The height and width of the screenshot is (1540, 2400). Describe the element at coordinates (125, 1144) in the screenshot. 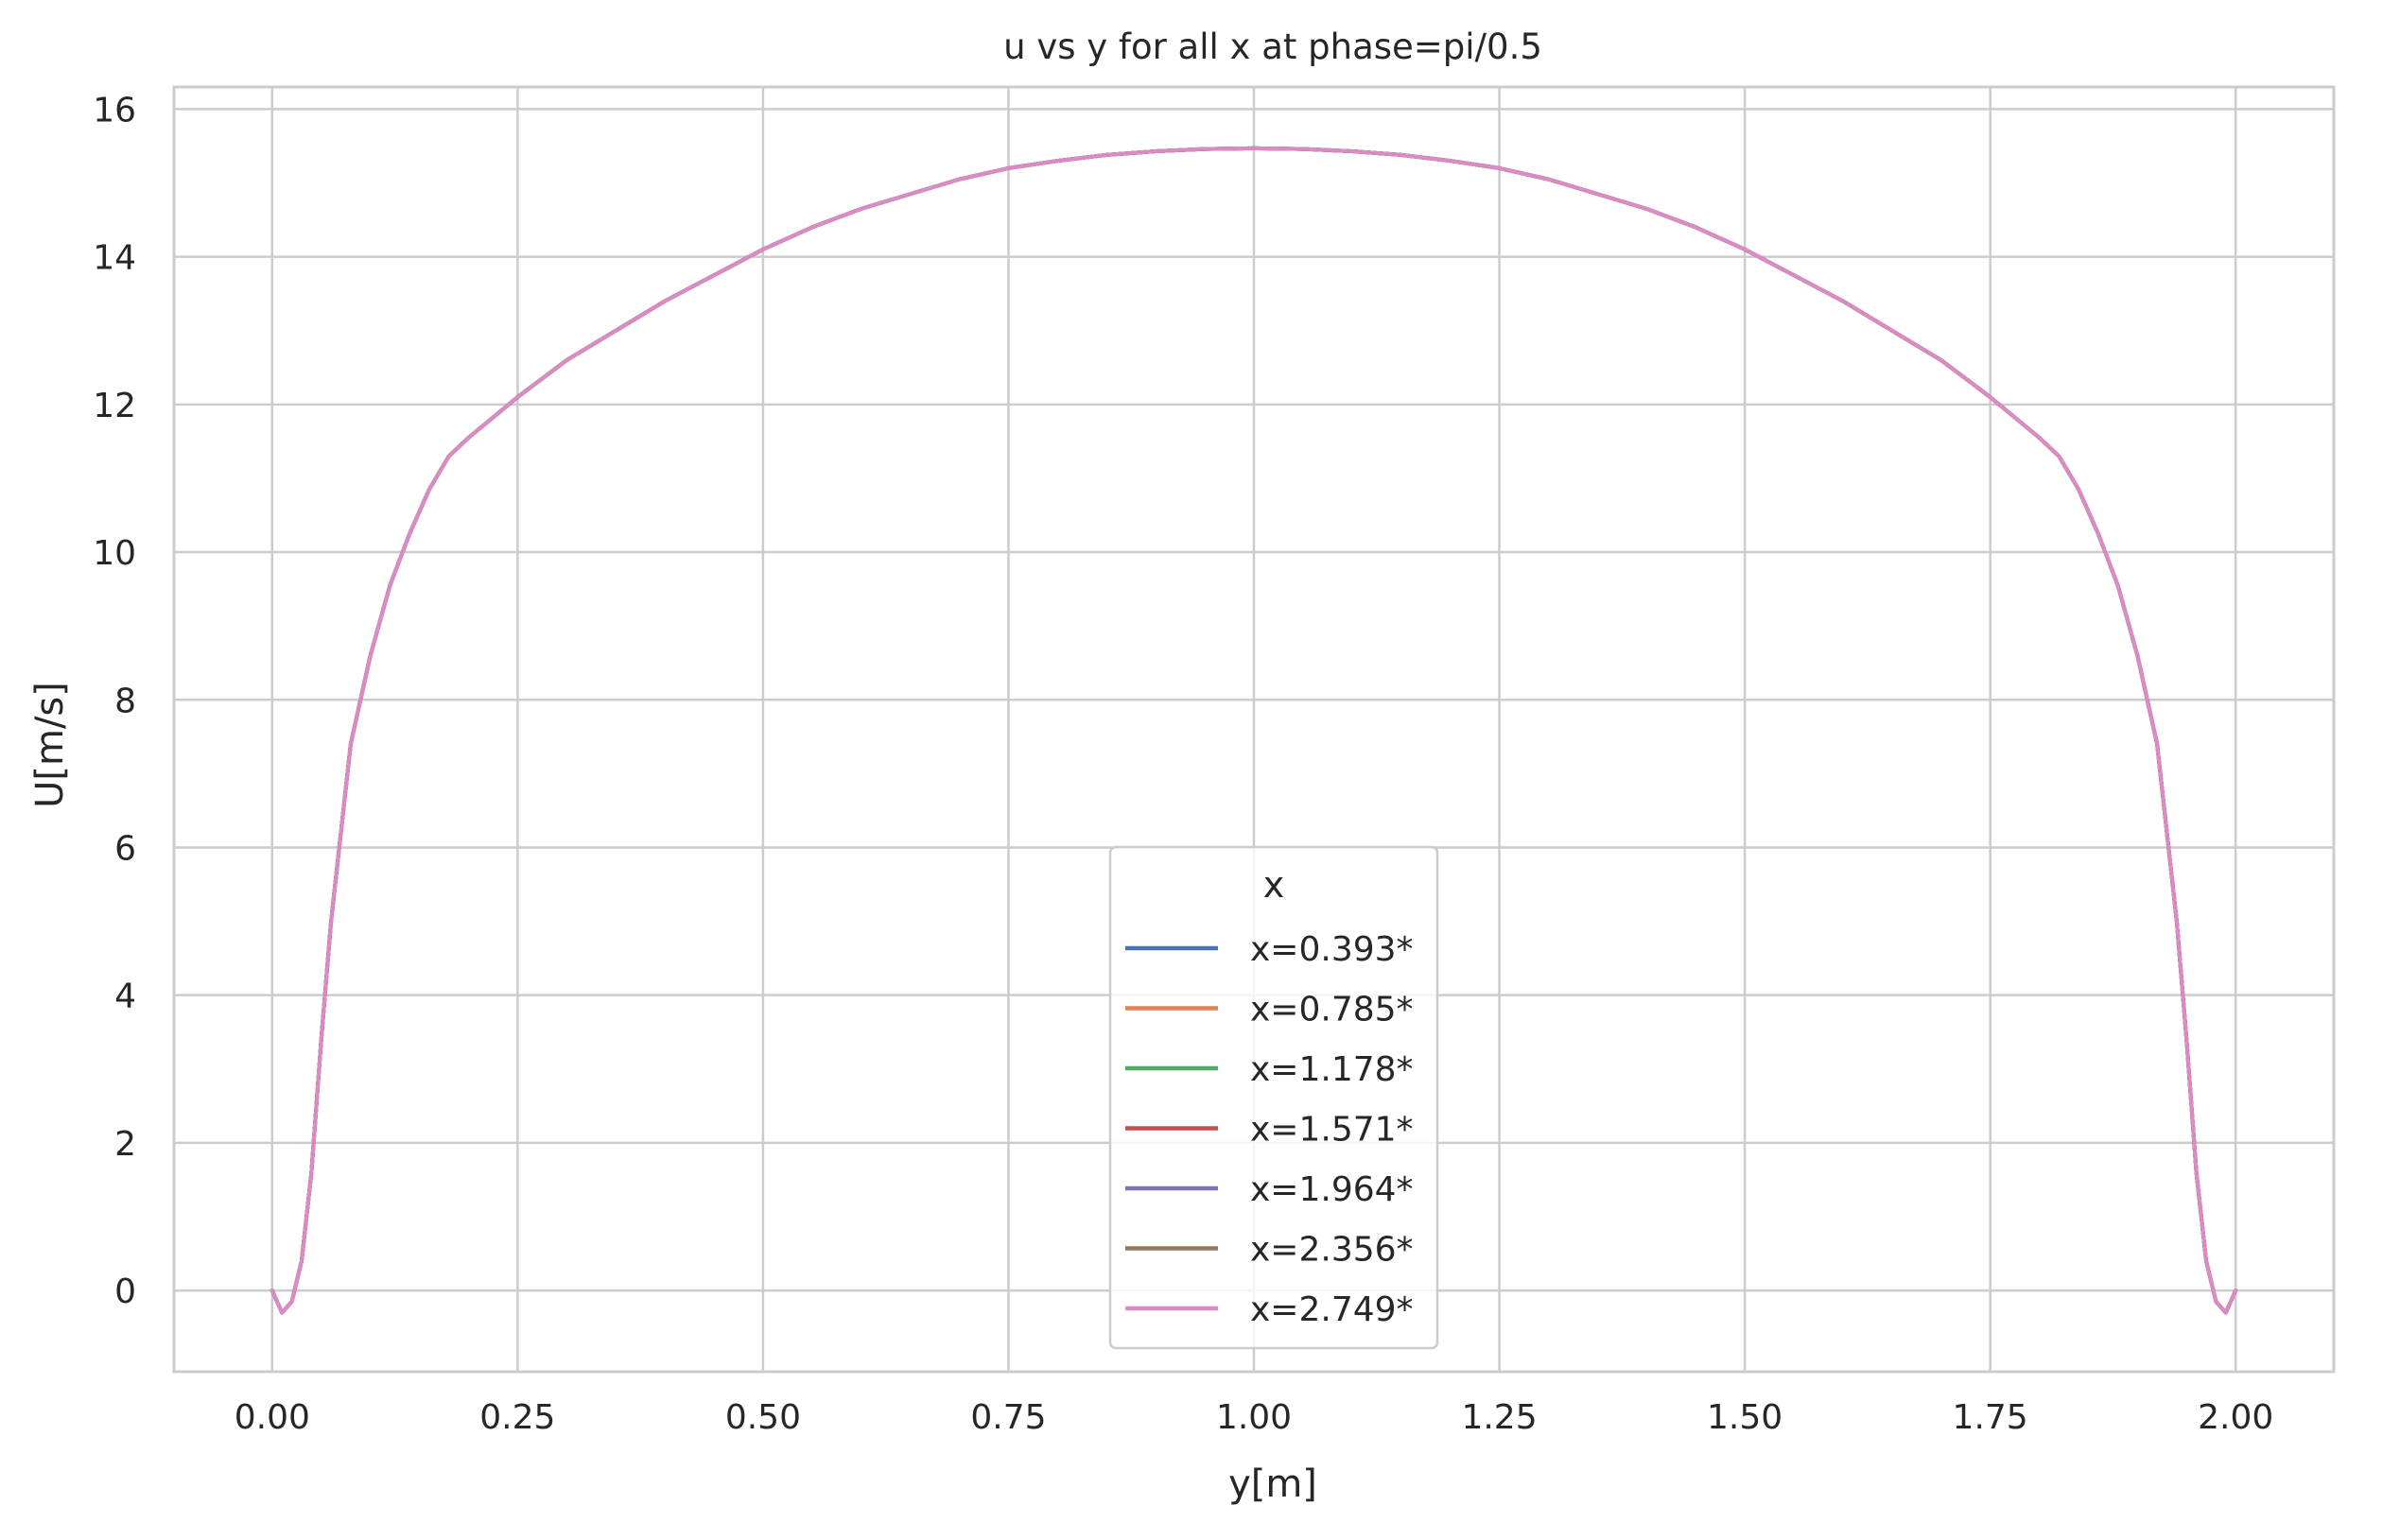

I see `y-tick-label: 2` at that location.